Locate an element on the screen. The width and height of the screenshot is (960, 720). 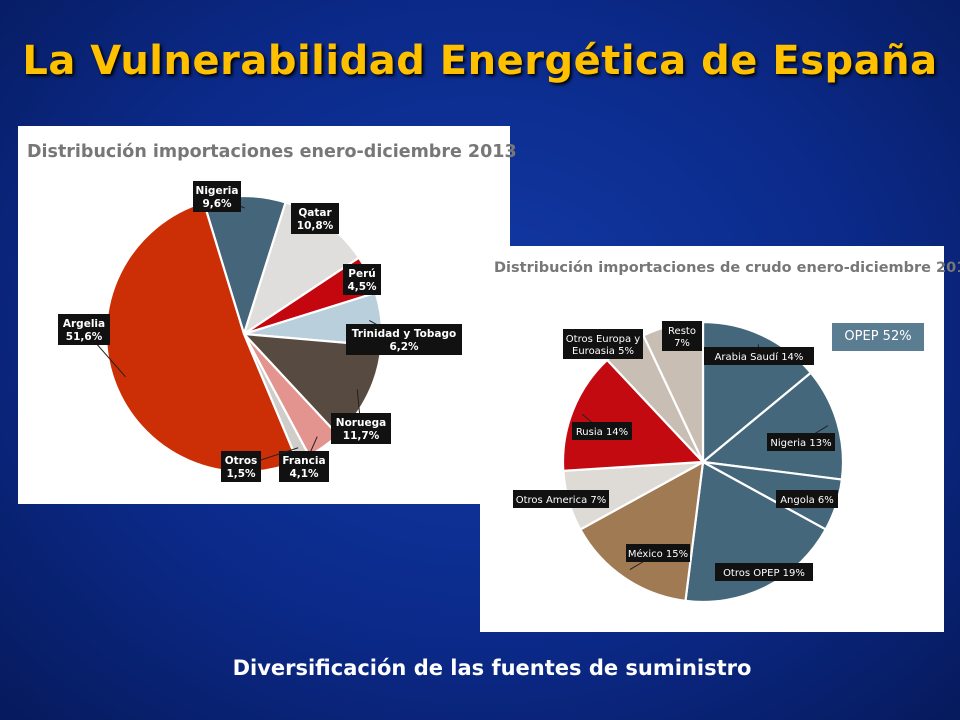
data-label-otros-opep: Otros OPEP 19% is located at coordinates (764, 572).